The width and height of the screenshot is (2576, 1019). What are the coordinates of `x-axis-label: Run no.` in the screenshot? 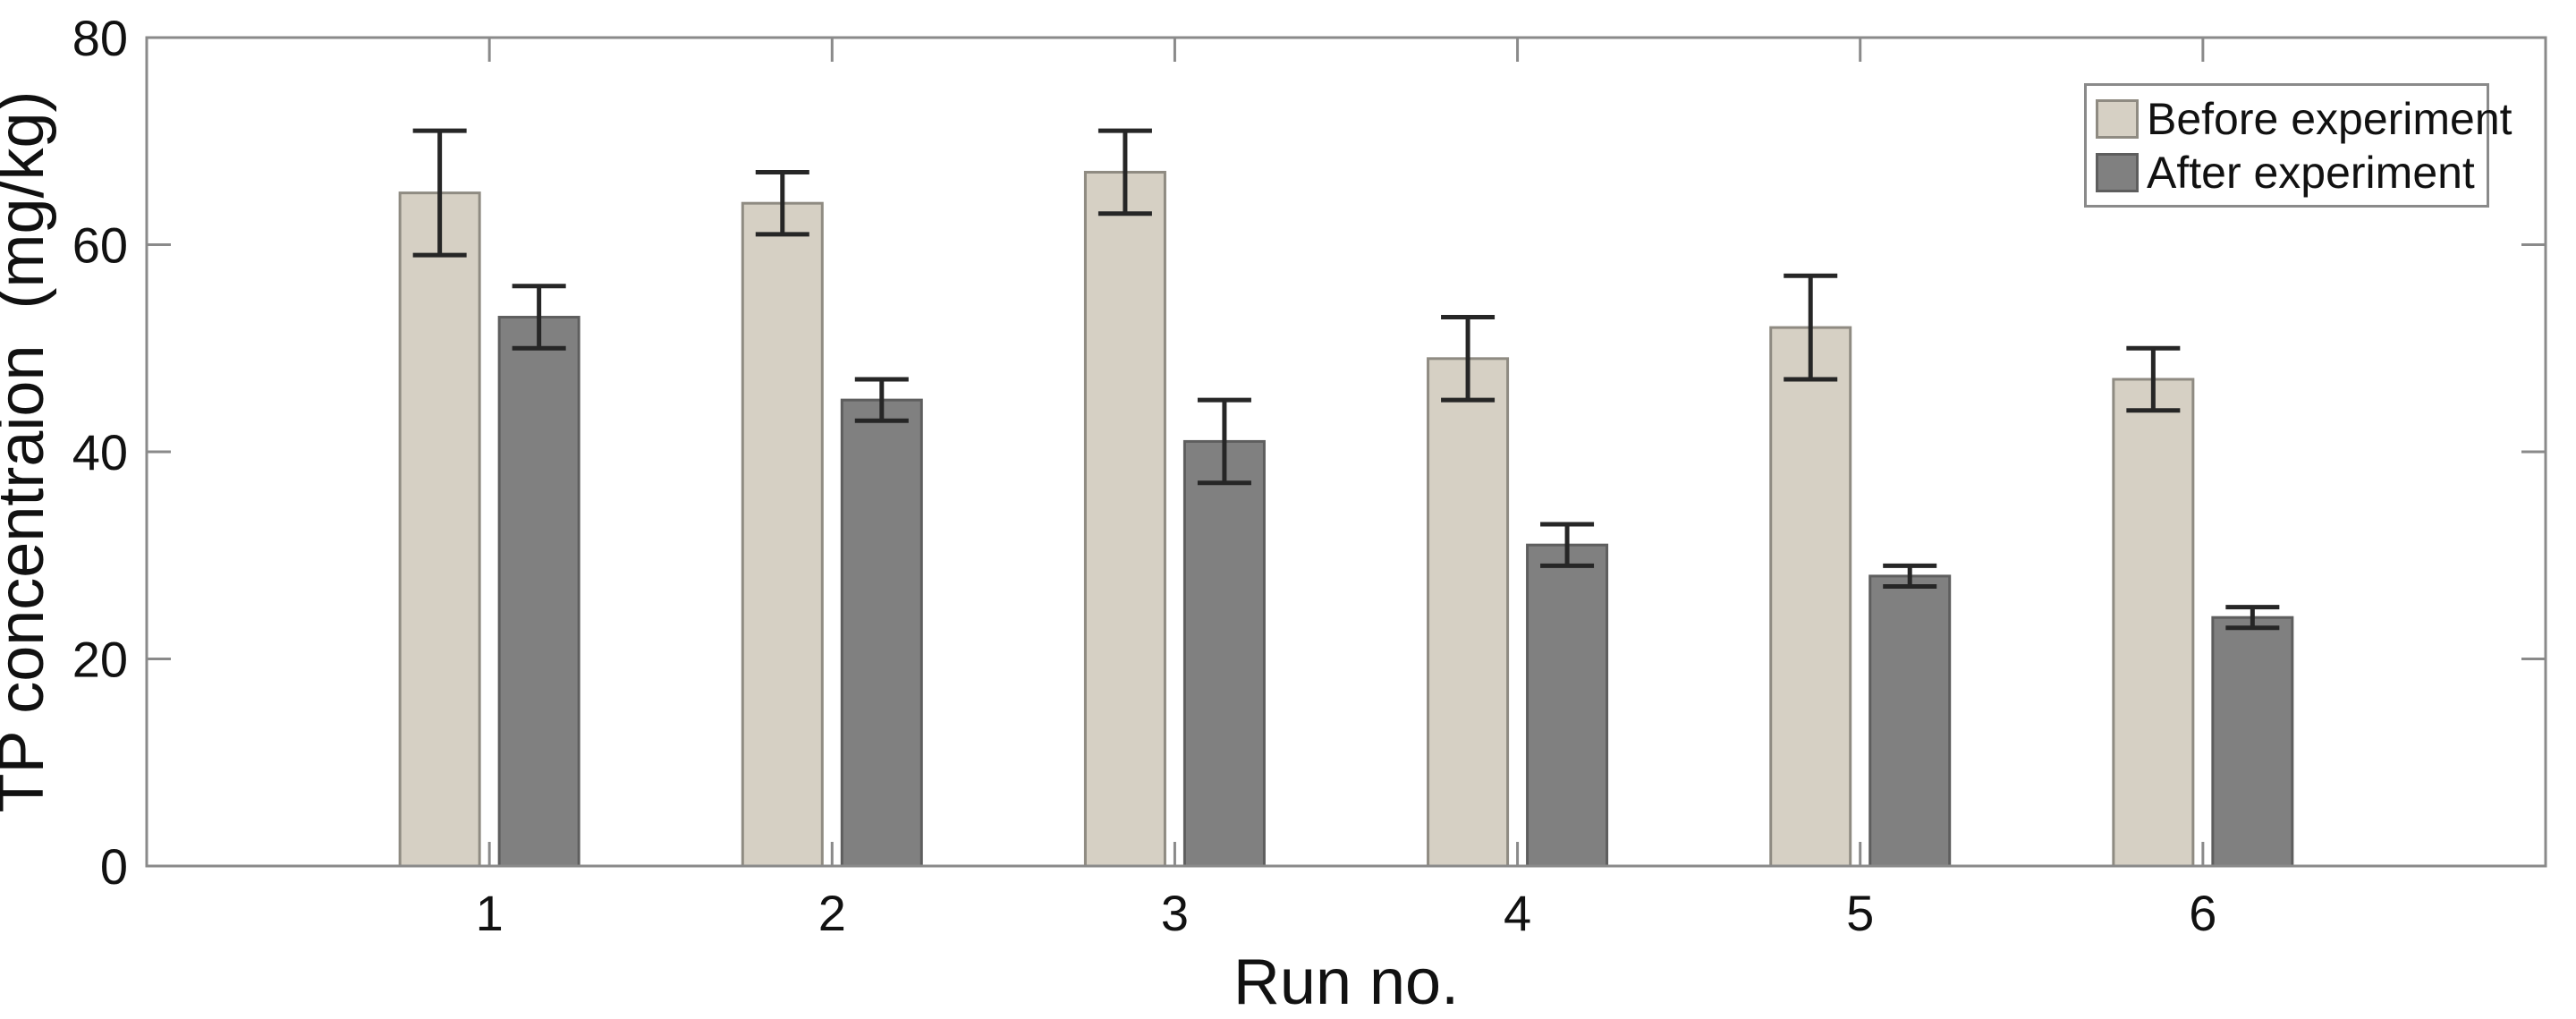 It's located at (1346, 982).